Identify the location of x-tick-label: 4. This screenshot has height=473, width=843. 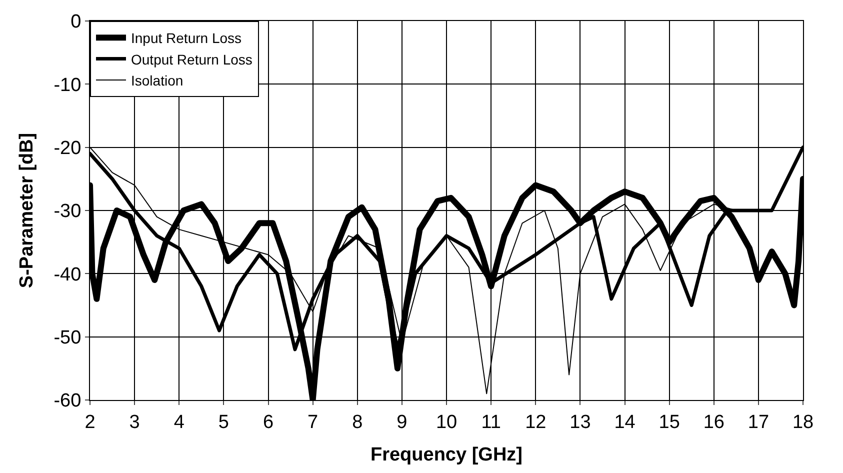
(179, 422).